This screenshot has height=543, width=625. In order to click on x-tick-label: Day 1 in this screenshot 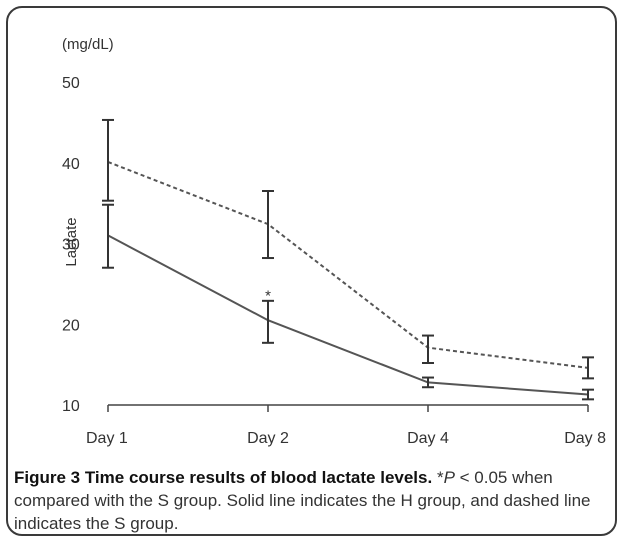, I will do `click(107, 438)`.